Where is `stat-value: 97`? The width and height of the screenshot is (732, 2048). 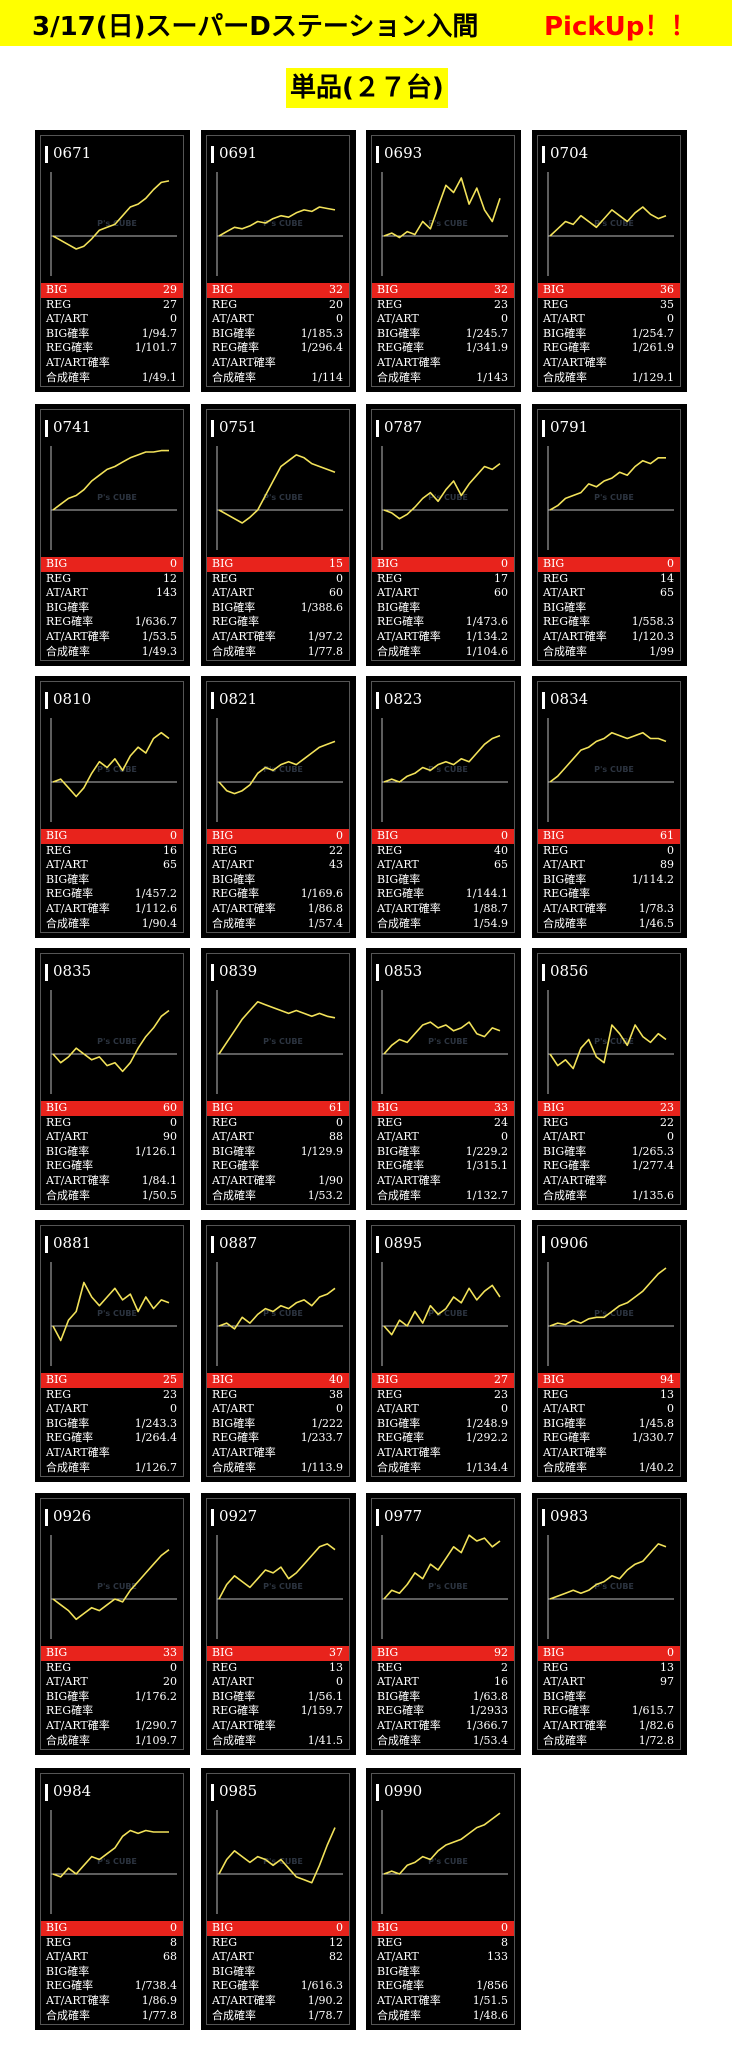 stat-value: 97 is located at coordinates (667, 1682).